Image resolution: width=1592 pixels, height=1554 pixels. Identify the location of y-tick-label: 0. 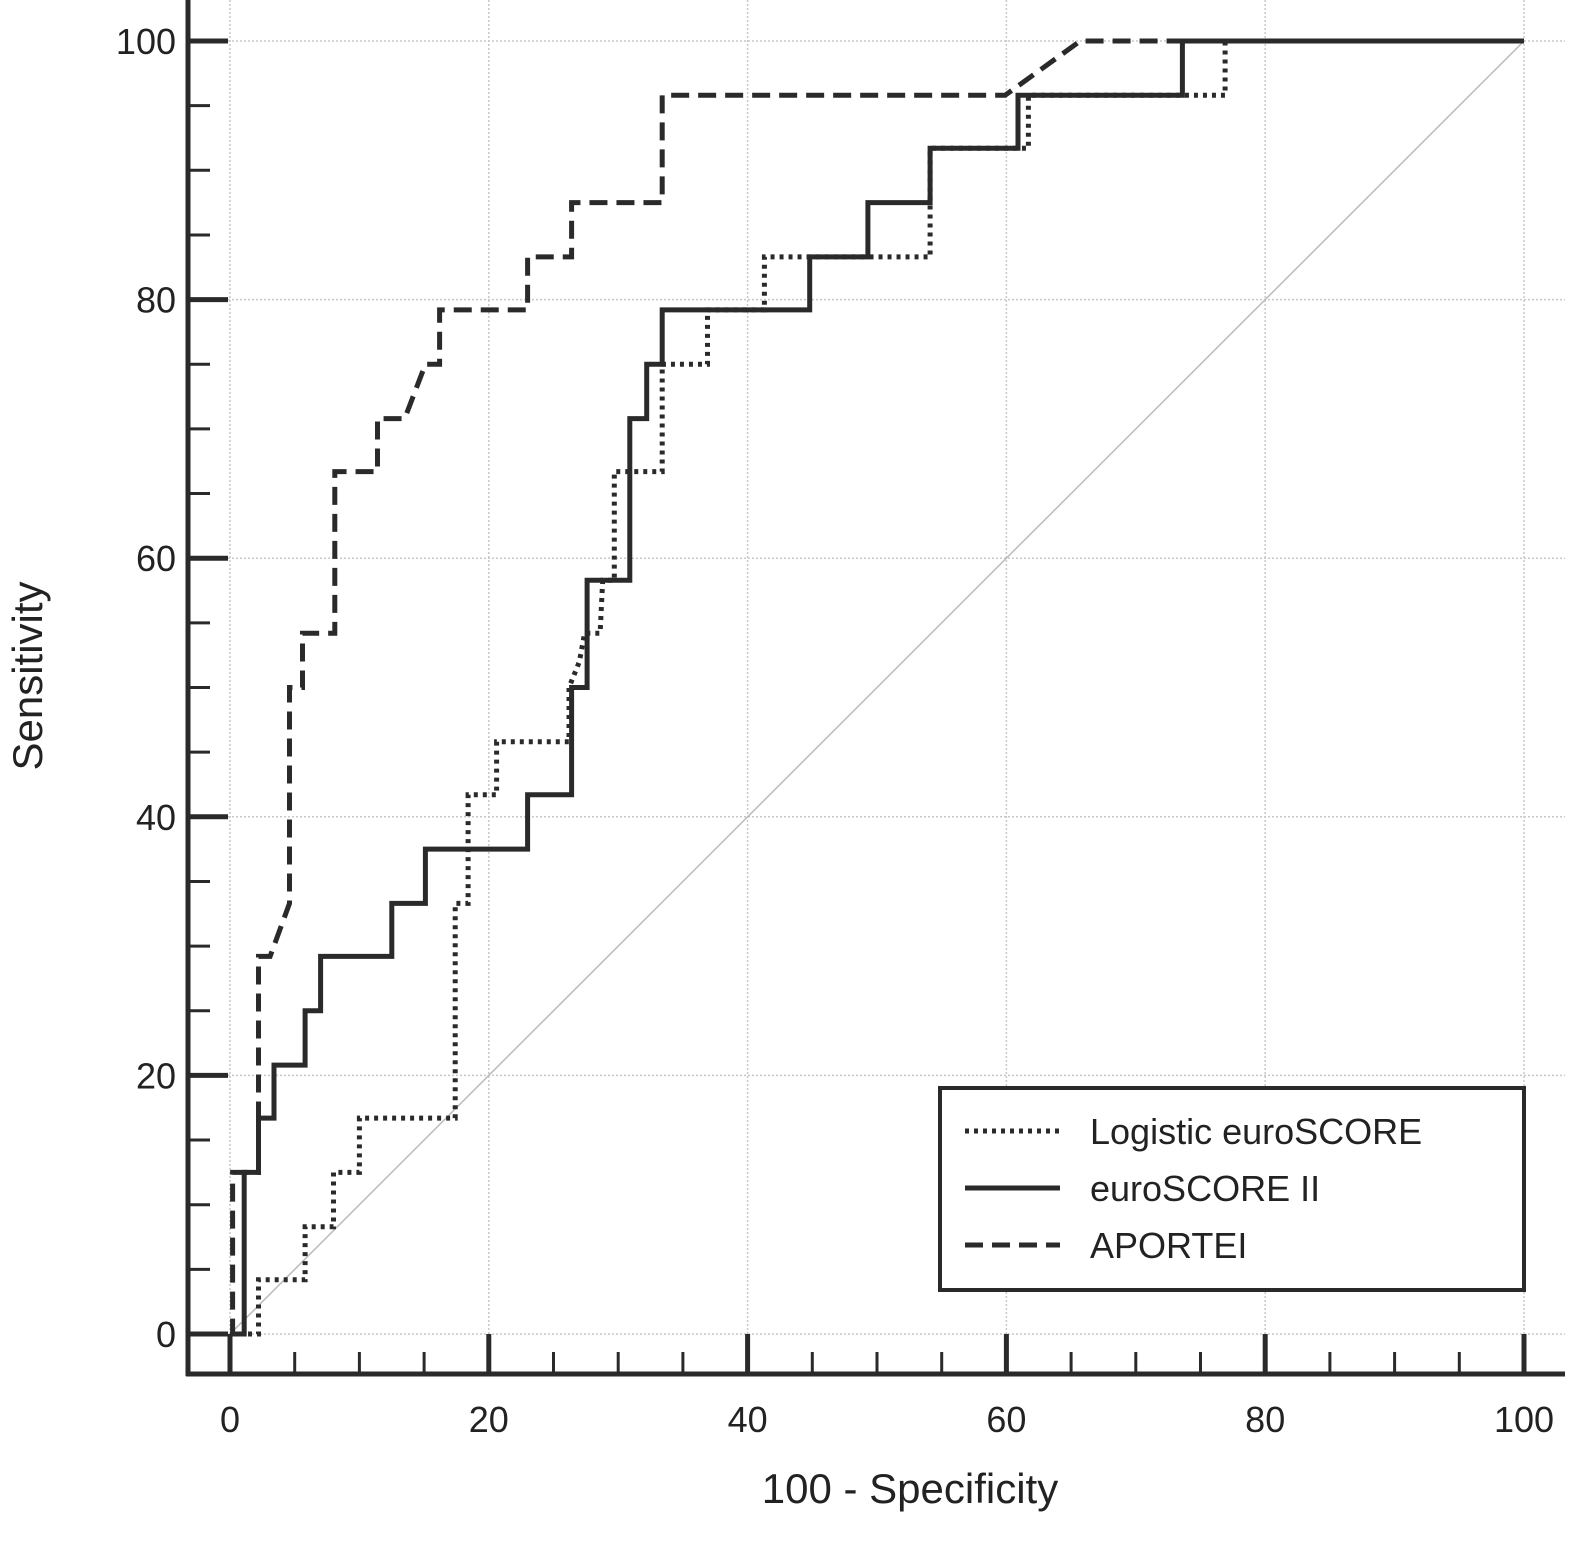
(166, 1334).